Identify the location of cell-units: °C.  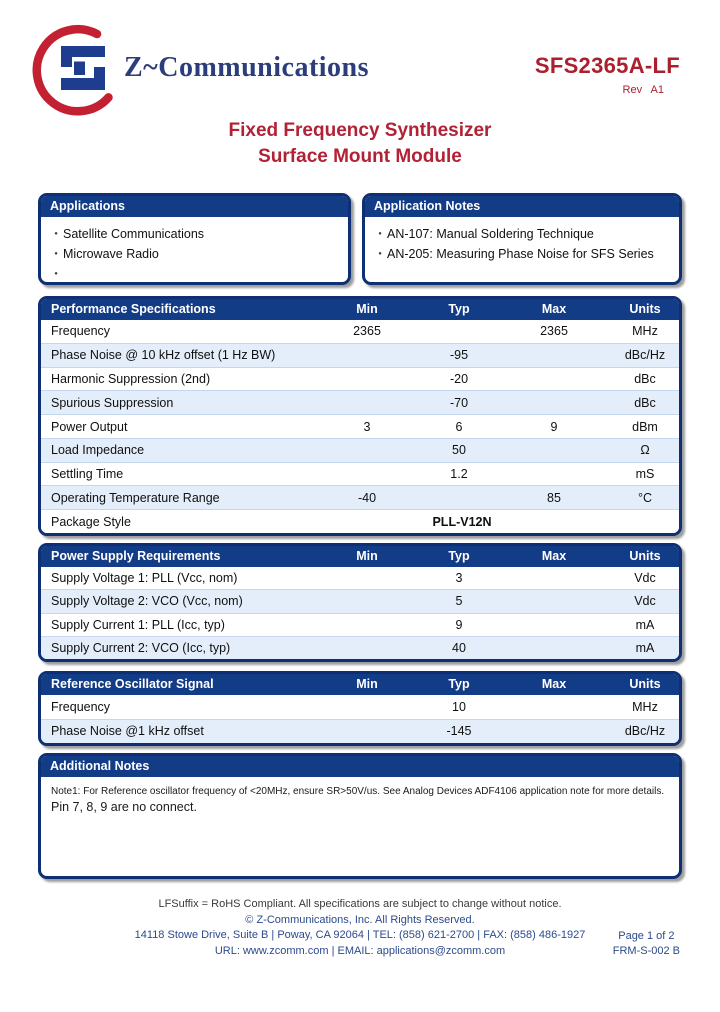
(645, 497).